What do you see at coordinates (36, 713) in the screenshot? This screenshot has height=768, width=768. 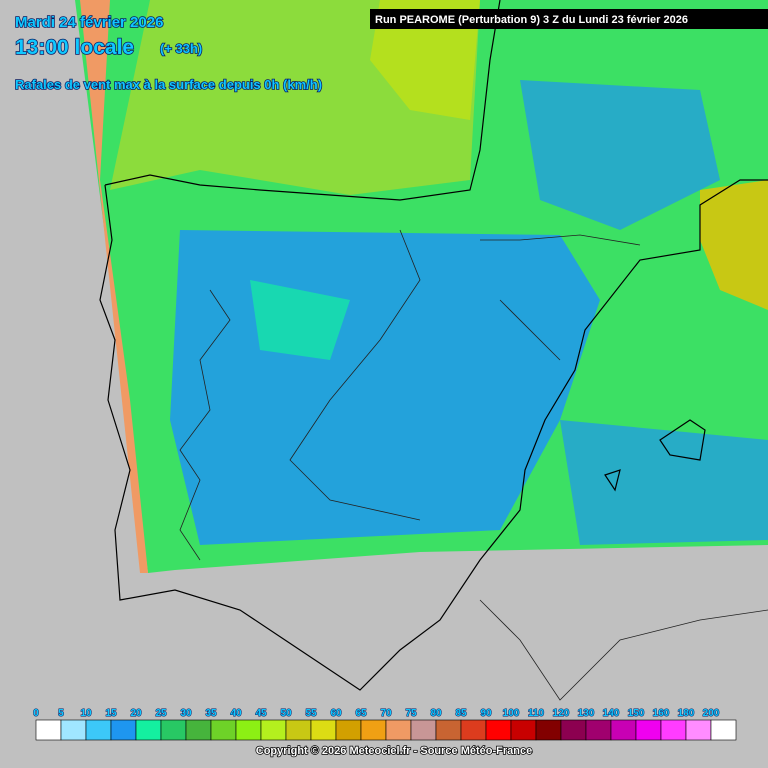 I see `legend-label: 0` at bounding box center [36, 713].